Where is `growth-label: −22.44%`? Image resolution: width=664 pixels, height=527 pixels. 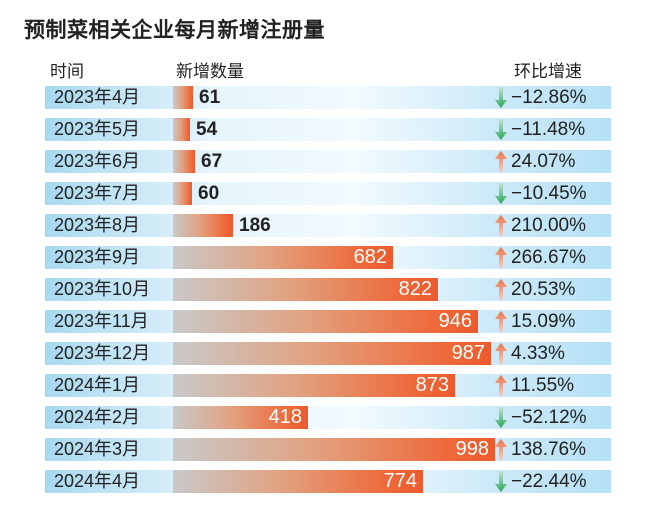
growth-label: −22.44% is located at coordinates (549, 481).